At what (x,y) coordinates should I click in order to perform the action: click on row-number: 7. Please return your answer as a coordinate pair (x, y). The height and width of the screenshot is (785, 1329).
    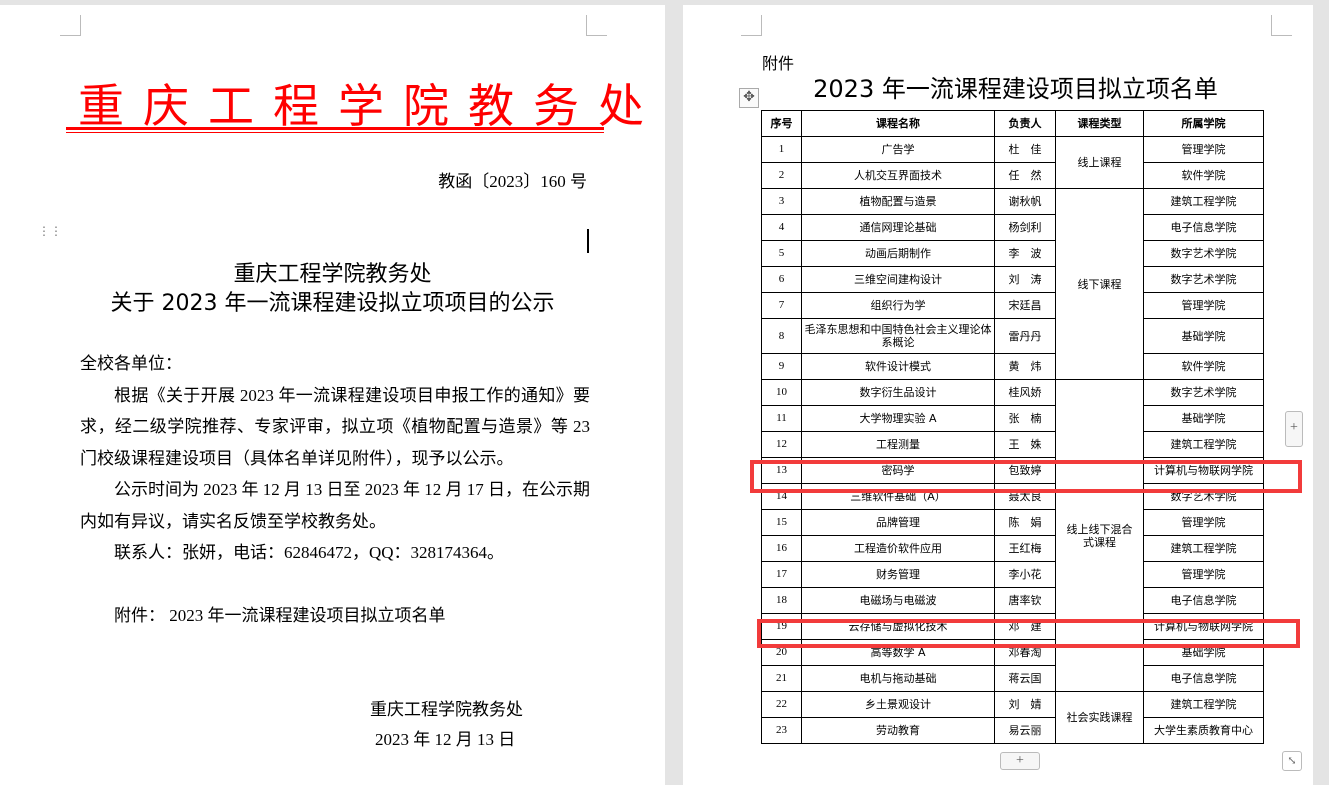
    Looking at the image, I should click on (781, 305).